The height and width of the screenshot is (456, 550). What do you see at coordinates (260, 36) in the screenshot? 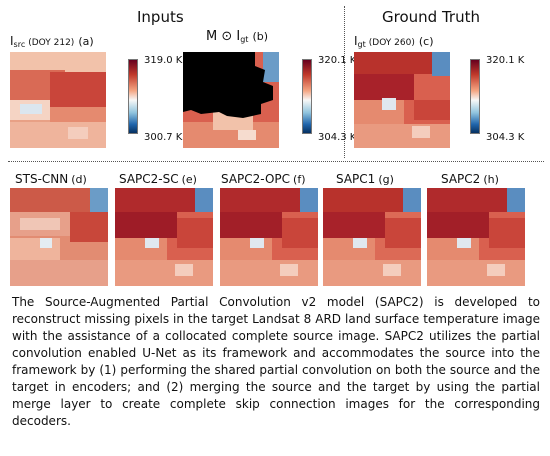
I see `panel-b-tag: (b)` at bounding box center [260, 36].